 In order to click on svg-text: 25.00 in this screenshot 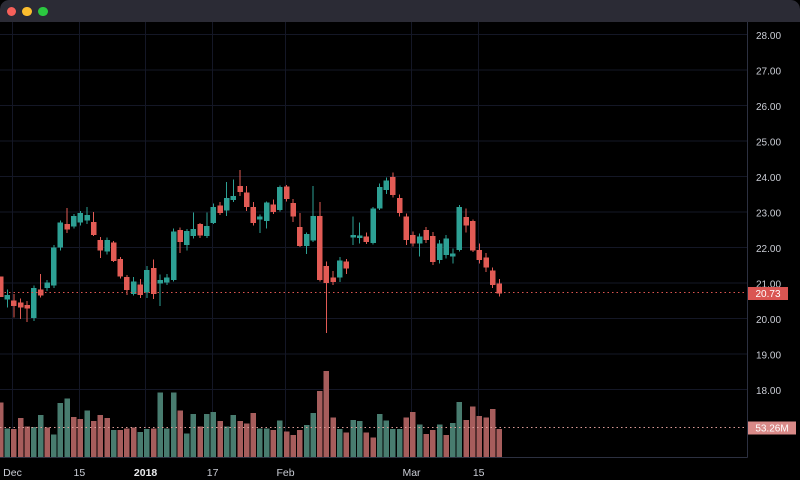, I will do `click(768, 143)`.